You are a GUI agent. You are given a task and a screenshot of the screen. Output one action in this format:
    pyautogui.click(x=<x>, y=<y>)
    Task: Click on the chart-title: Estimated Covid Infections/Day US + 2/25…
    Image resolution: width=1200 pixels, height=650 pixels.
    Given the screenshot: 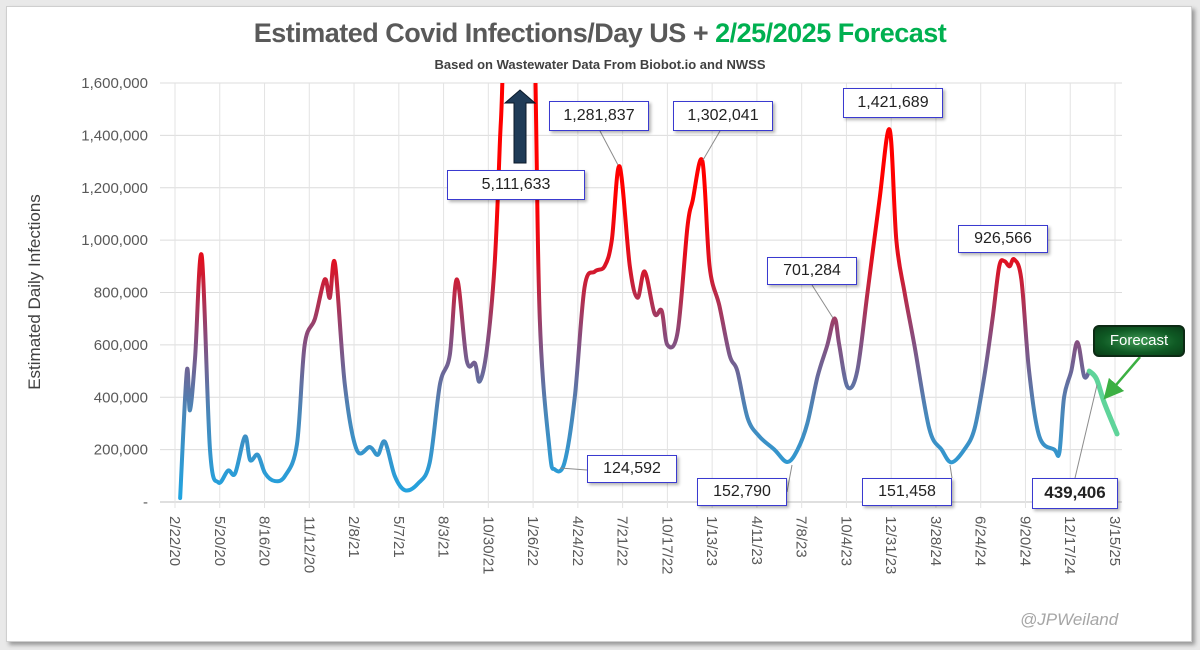 What is the action you would take?
    pyautogui.click(x=600, y=33)
    